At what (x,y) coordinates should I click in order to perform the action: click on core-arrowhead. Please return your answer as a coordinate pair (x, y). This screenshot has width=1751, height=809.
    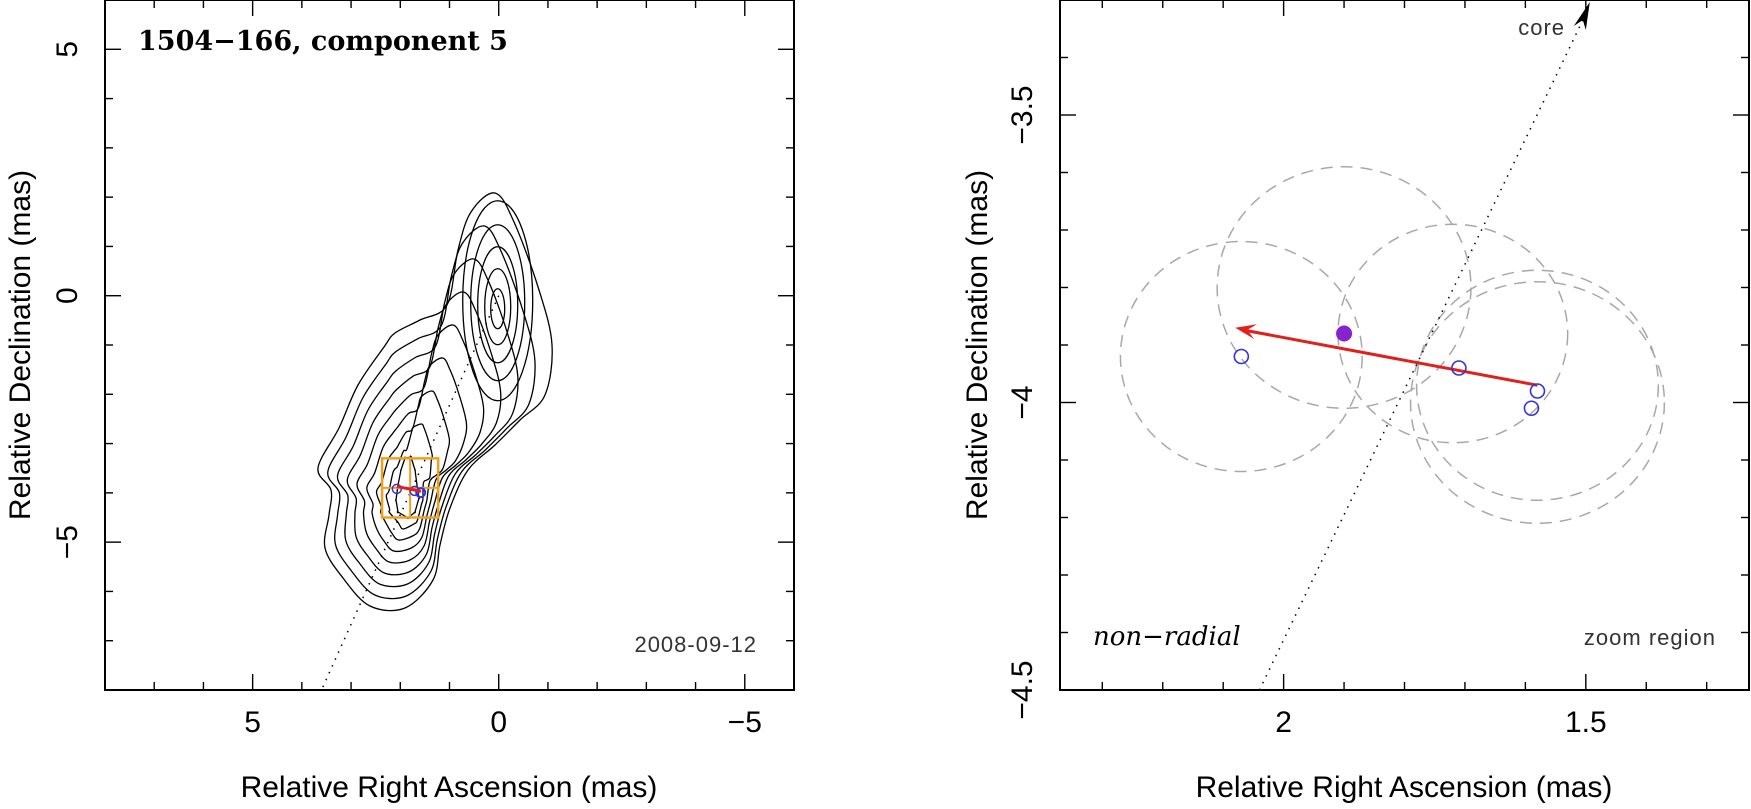
    Looking at the image, I should click on (1581, 16).